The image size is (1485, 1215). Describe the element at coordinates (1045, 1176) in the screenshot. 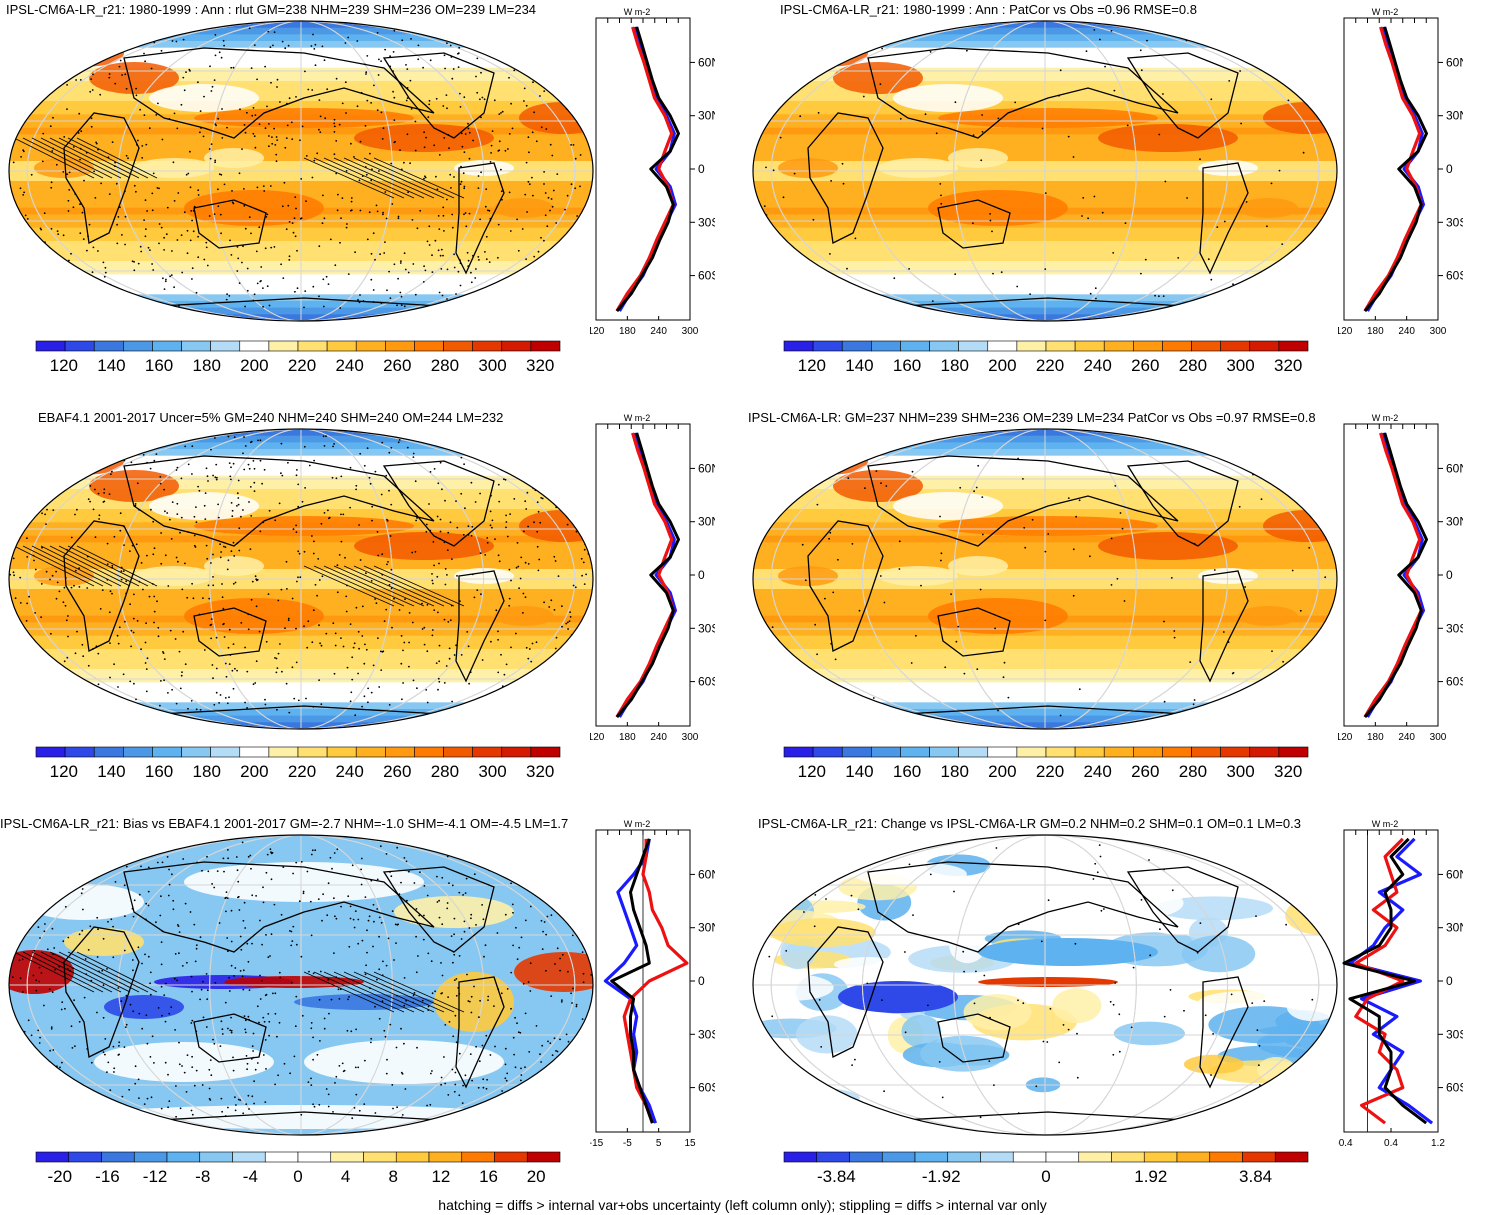

I see `colorbar-tick-label: 0` at that location.